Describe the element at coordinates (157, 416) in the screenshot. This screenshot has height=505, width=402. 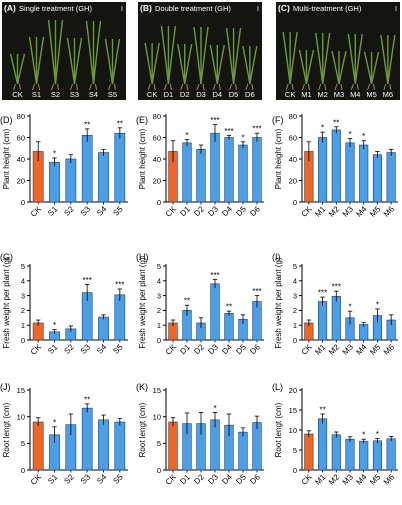
I see `y-tick-label: 10` at that location.